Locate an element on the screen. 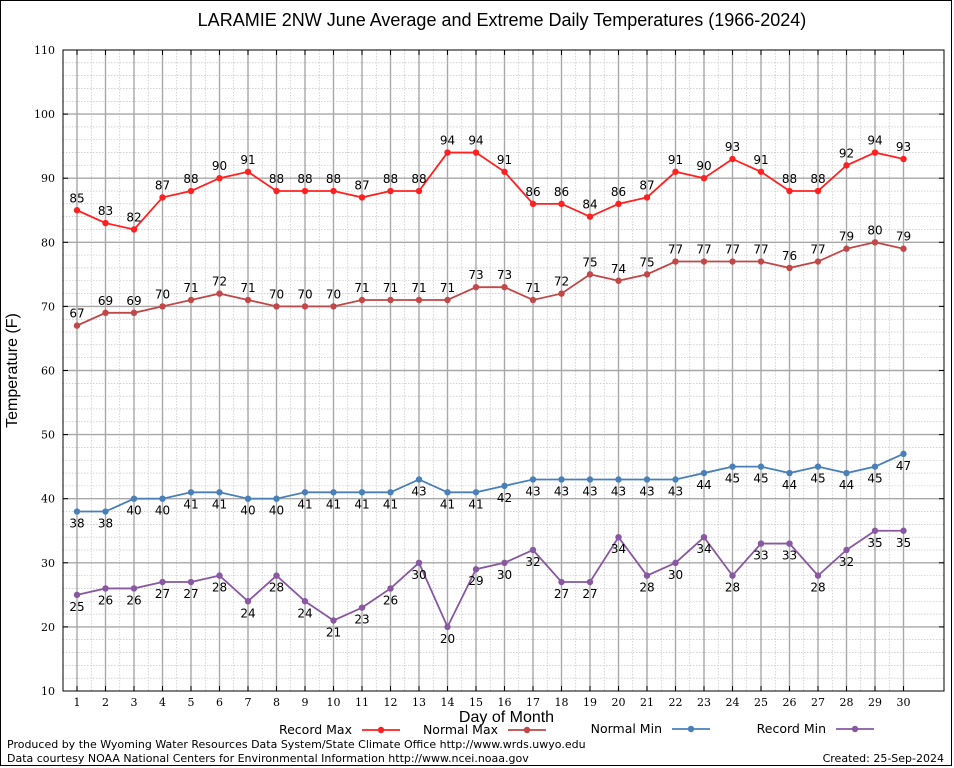  x-tick-label: 5 is located at coordinates (191, 702).